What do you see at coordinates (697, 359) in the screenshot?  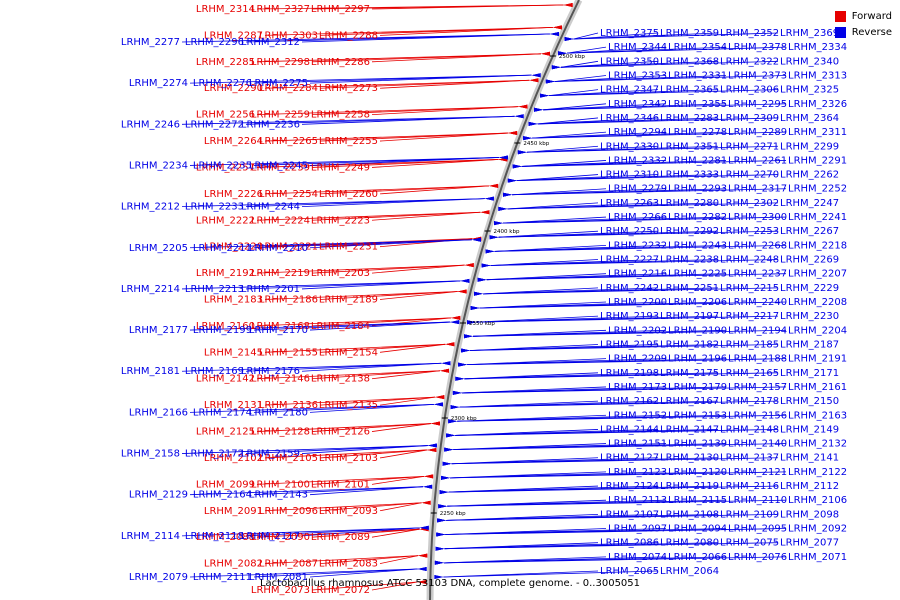 I see `reverse-gene-label: LRHM_2196` at bounding box center [697, 359].